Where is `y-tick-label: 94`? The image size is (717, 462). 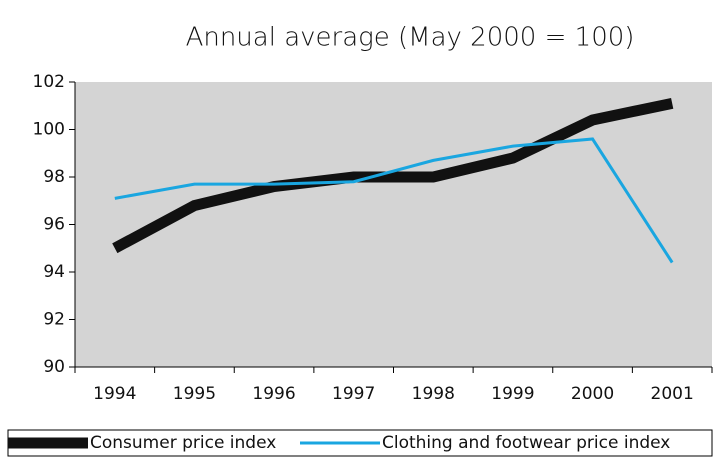 y-tick-label: 94 is located at coordinates (54, 272).